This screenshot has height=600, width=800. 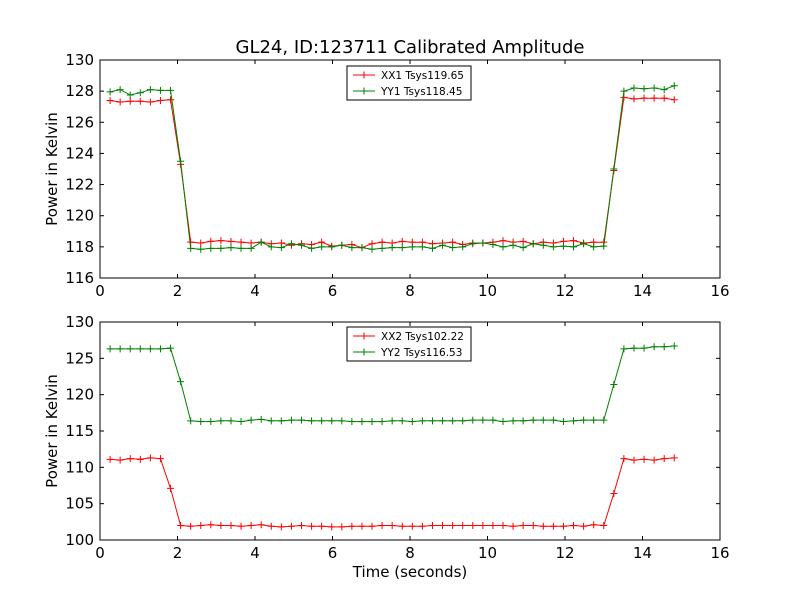 What do you see at coordinates (564, 553) in the screenshot?
I see `x-tick-label: 12` at bounding box center [564, 553].